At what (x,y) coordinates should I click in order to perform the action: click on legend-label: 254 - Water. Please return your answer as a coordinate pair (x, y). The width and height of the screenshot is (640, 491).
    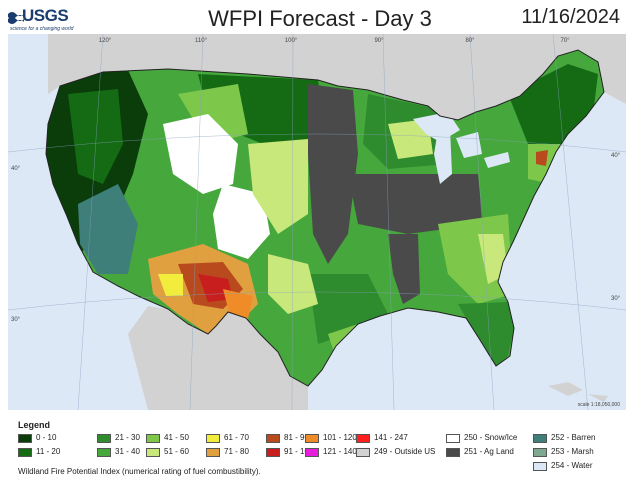
    Looking at the image, I should click on (572, 465).